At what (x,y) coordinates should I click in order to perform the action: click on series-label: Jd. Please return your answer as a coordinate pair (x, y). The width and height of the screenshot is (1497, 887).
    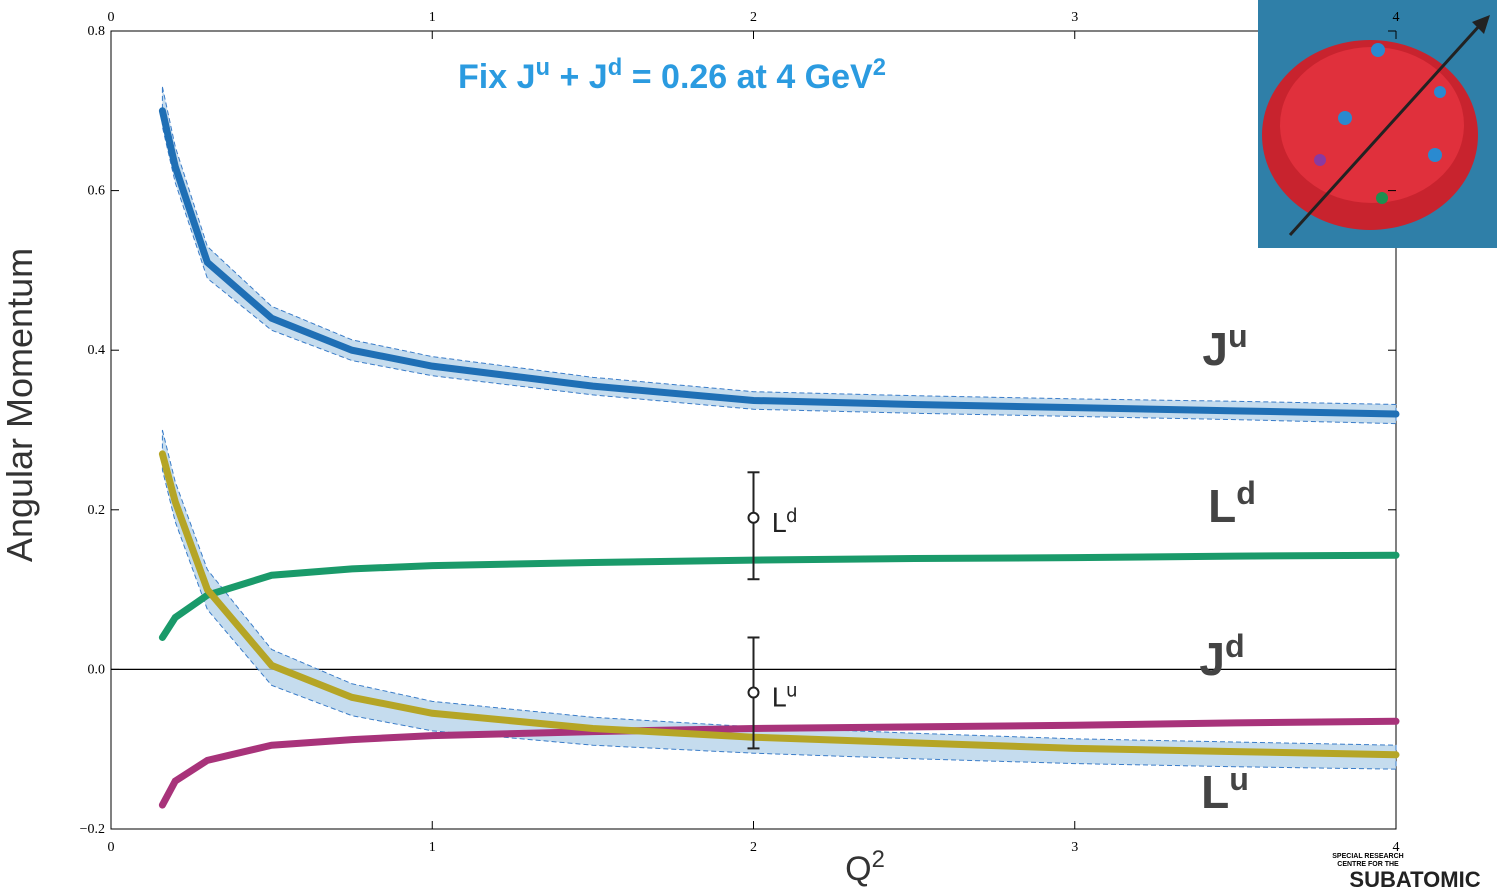
    Looking at the image, I should click on (1221, 656).